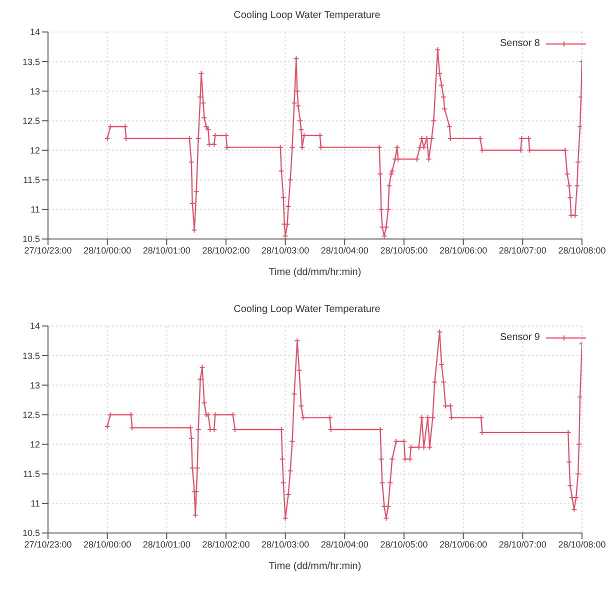 The image size is (614, 602). What do you see at coordinates (520, 337) in the screenshot?
I see `legend-label: Sensor 9` at bounding box center [520, 337].